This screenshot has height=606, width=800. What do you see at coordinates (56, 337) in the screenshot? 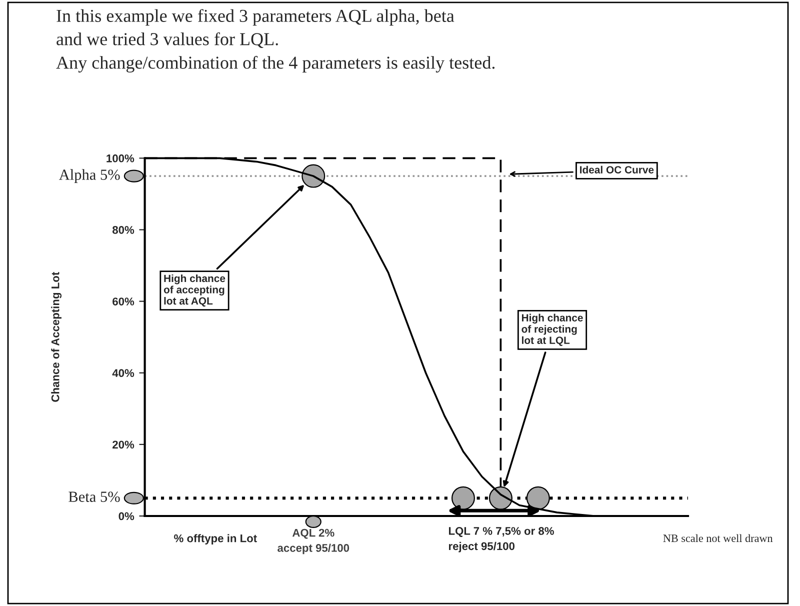
I see `y-axis-title: Chance of Accepting Lot` at bounding box center [56, 337].